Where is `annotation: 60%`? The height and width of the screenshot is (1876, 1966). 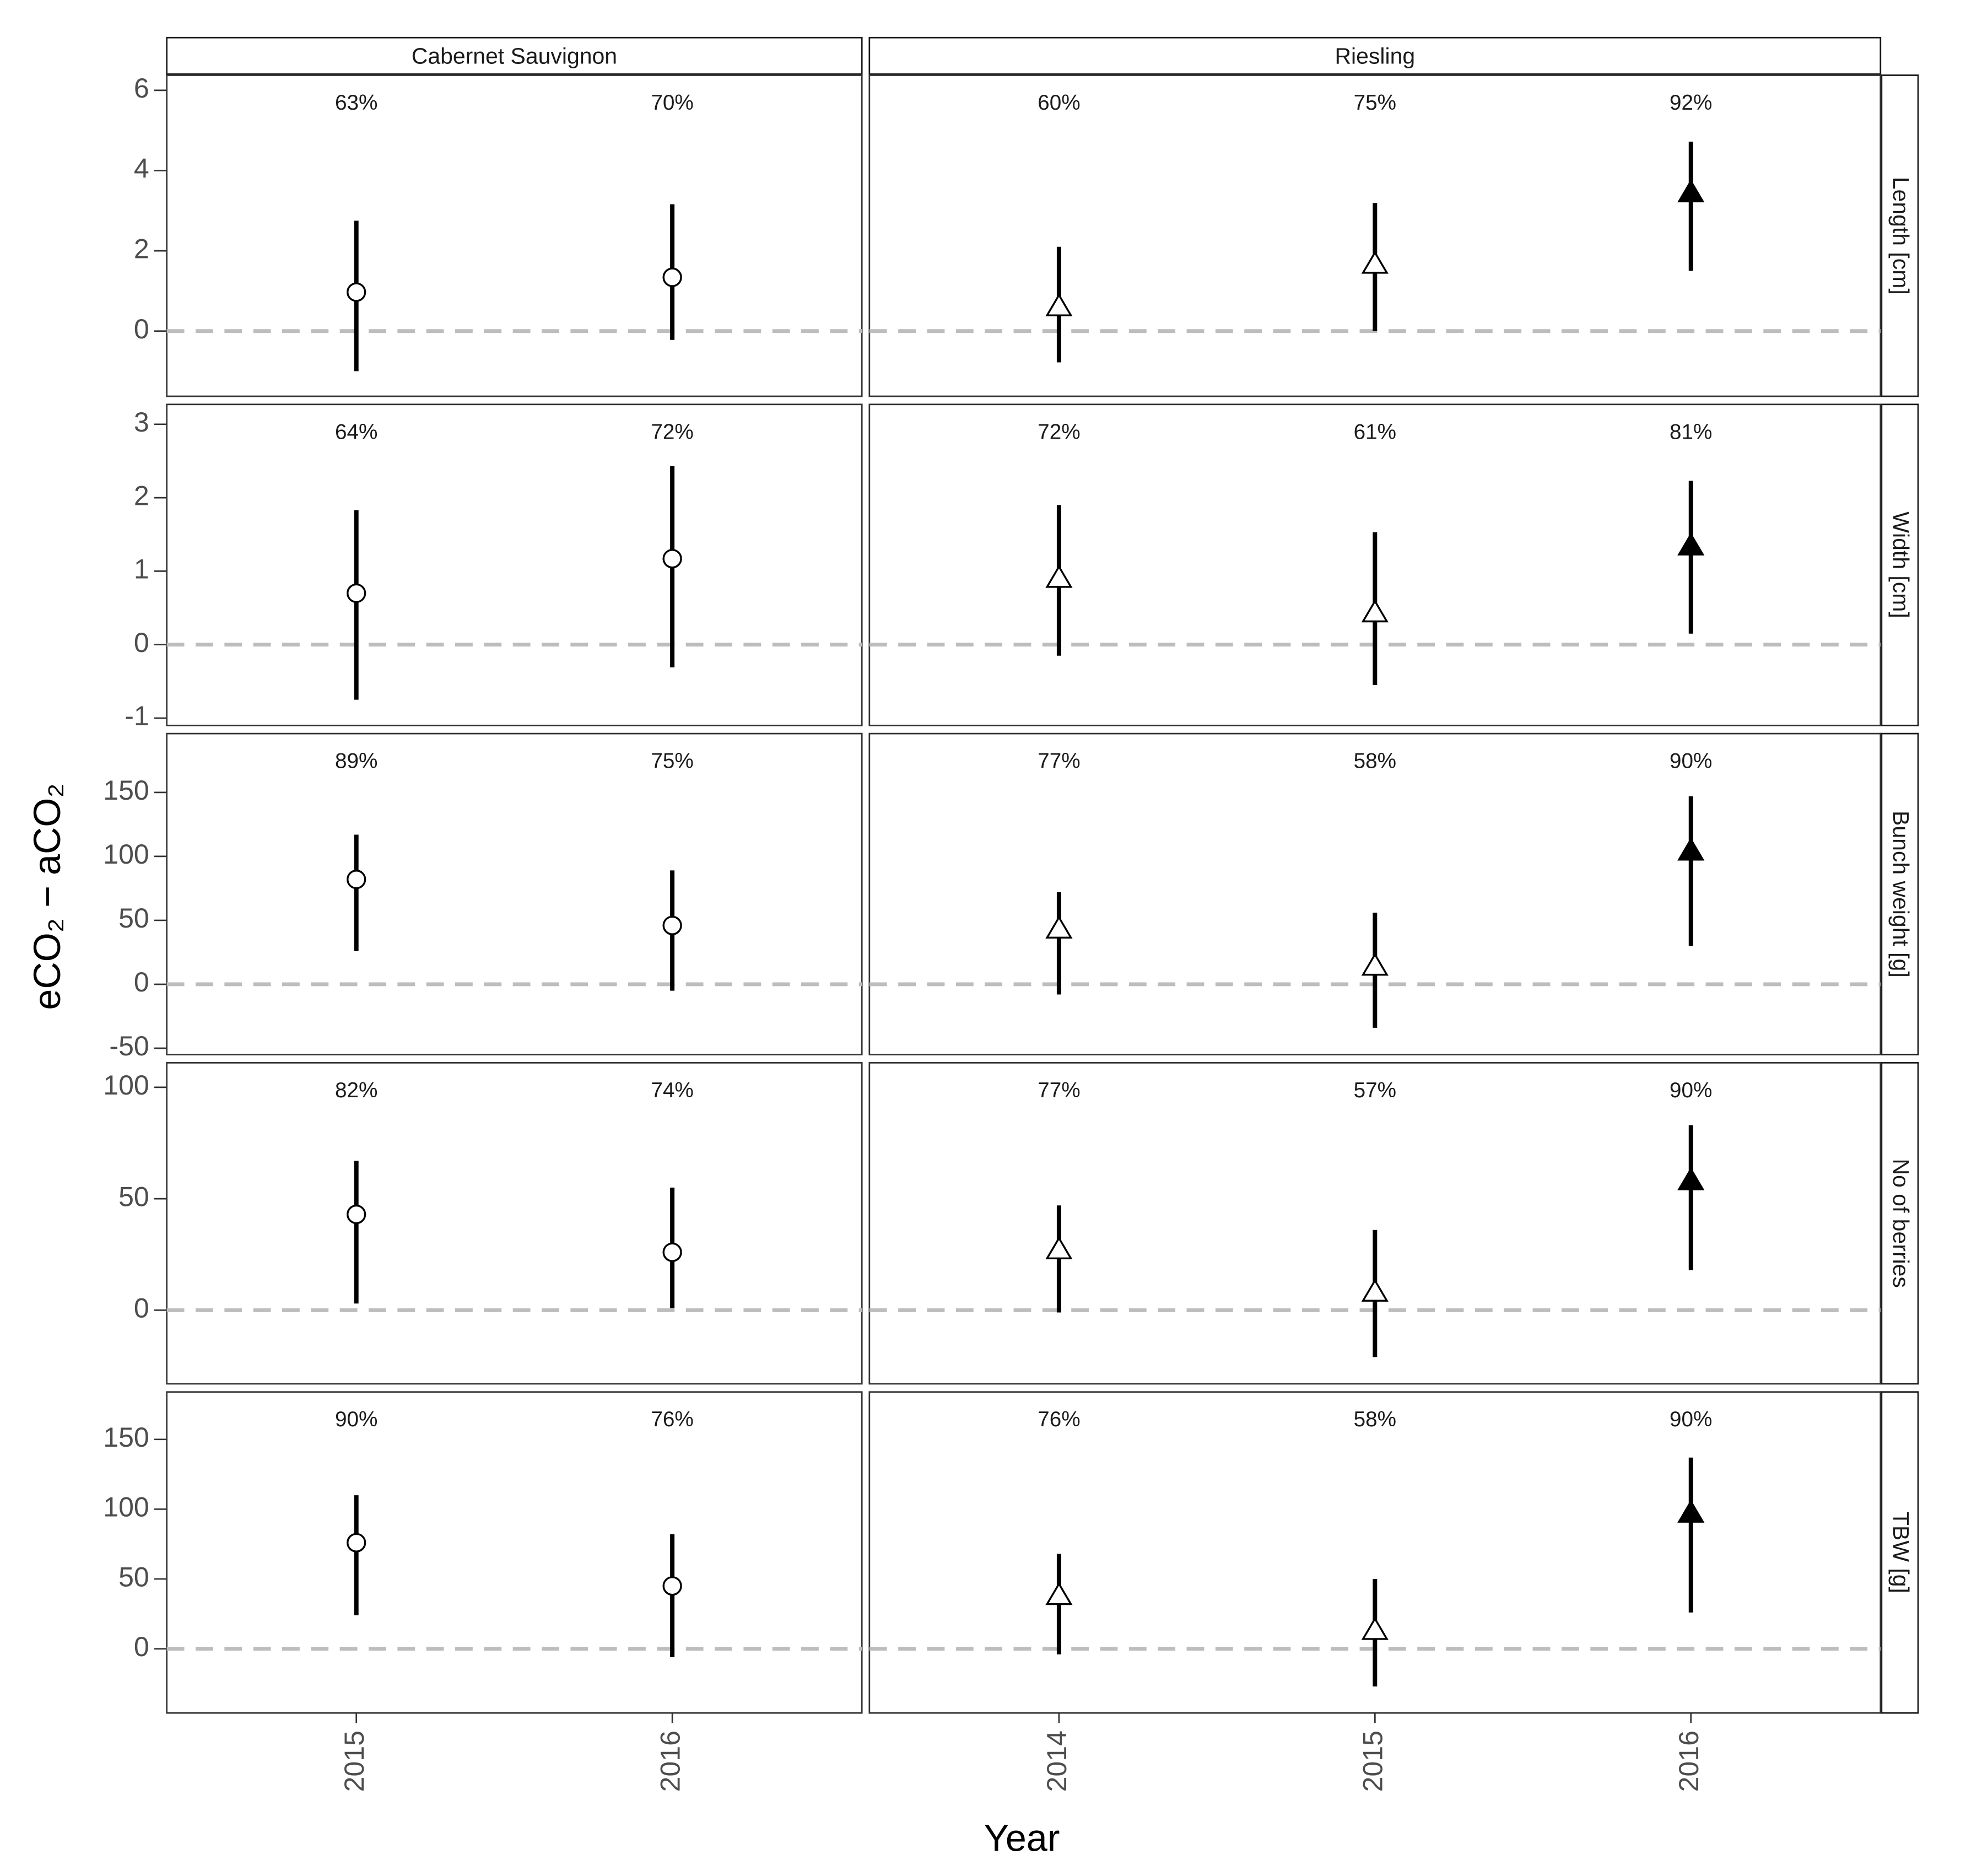 annotation: 60% is located at coordinates (1059, 103).